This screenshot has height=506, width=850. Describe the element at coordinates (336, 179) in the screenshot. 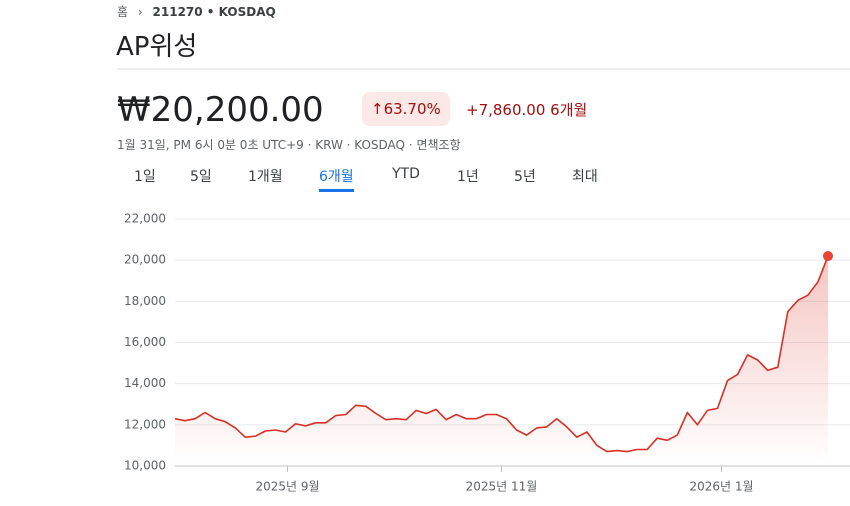

I see `range-tab: 6개월` at that location.